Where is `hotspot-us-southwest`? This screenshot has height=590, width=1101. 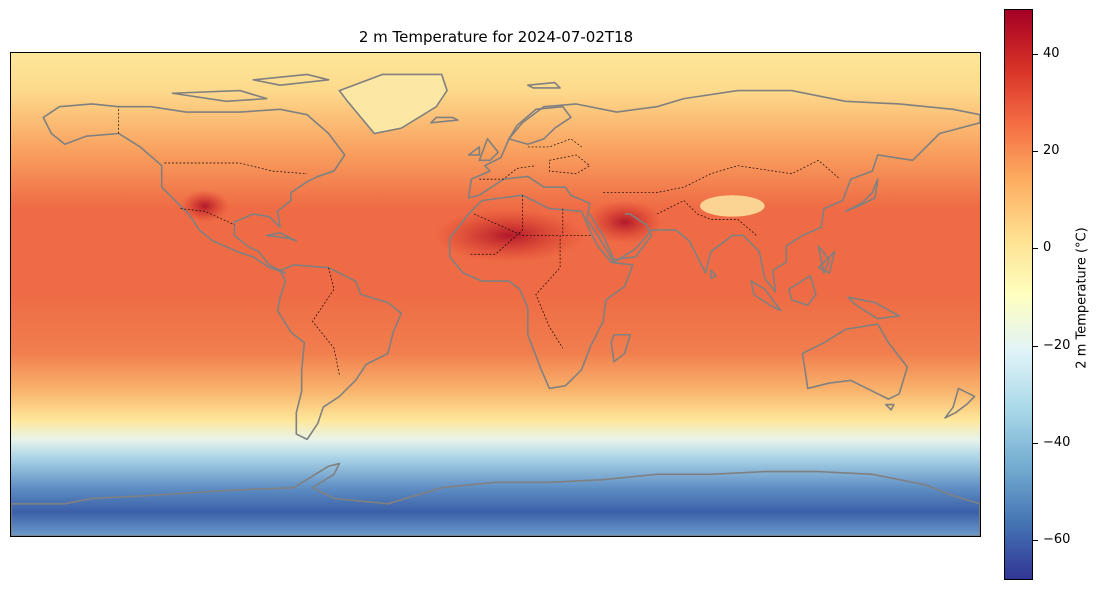 hotspot-us-southwest is located at coordinates (205, 206).